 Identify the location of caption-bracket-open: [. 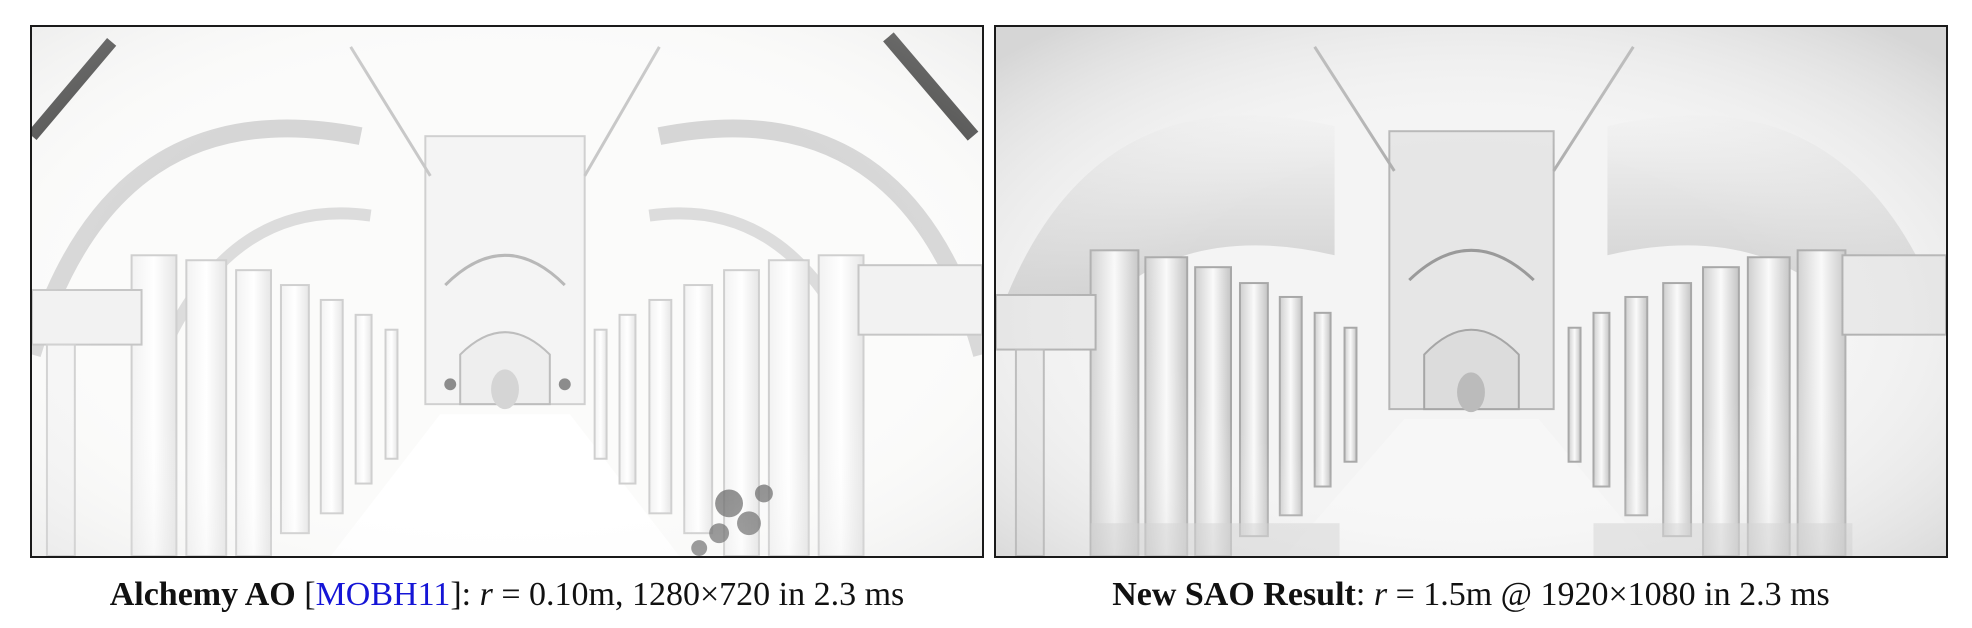
(305, 594).